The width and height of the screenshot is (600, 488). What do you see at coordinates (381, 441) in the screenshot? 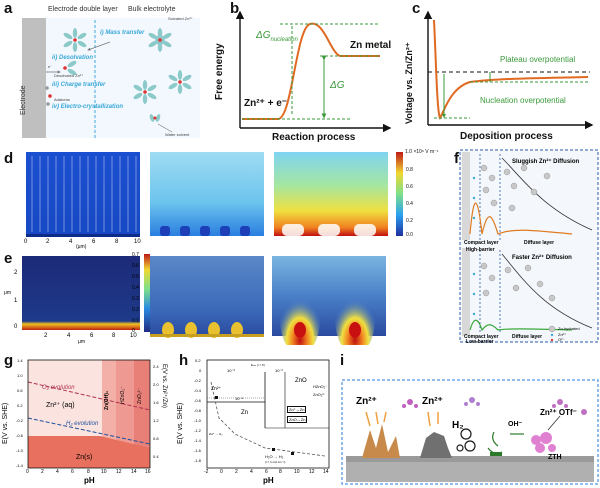
I see `dendrite-left` at bounding box center [381, 441].